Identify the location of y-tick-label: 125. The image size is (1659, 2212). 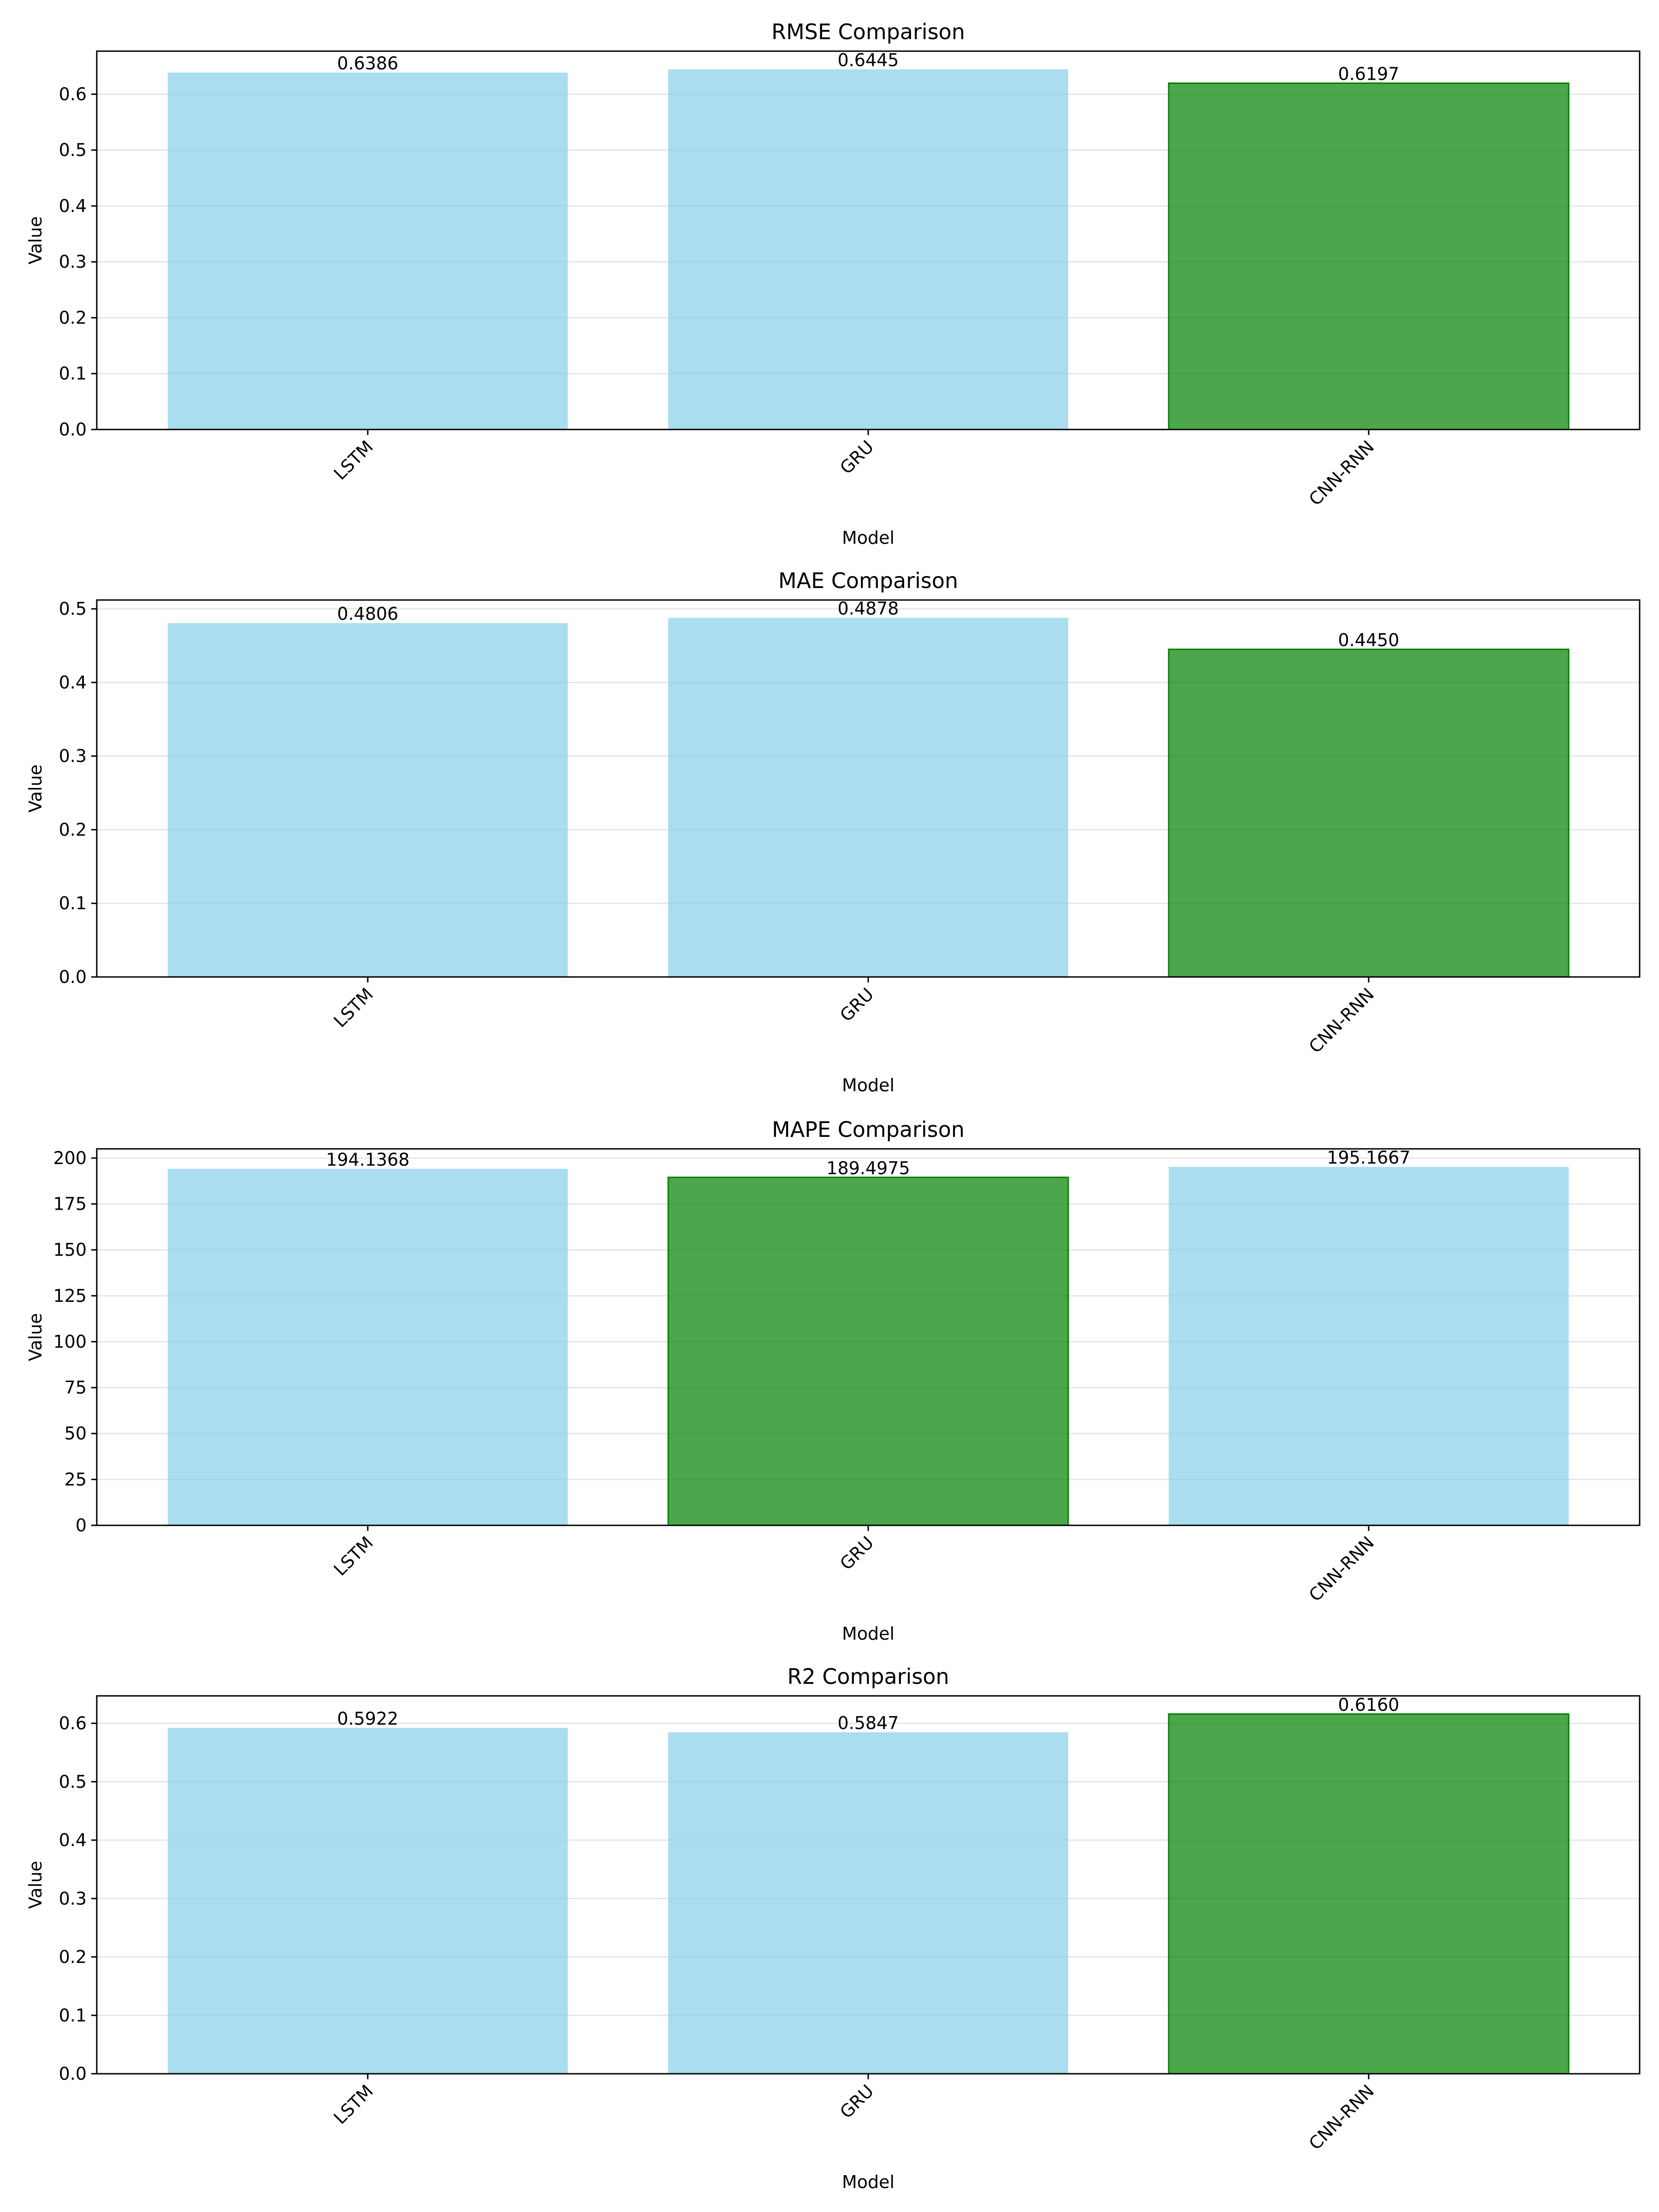
(70, 1296).